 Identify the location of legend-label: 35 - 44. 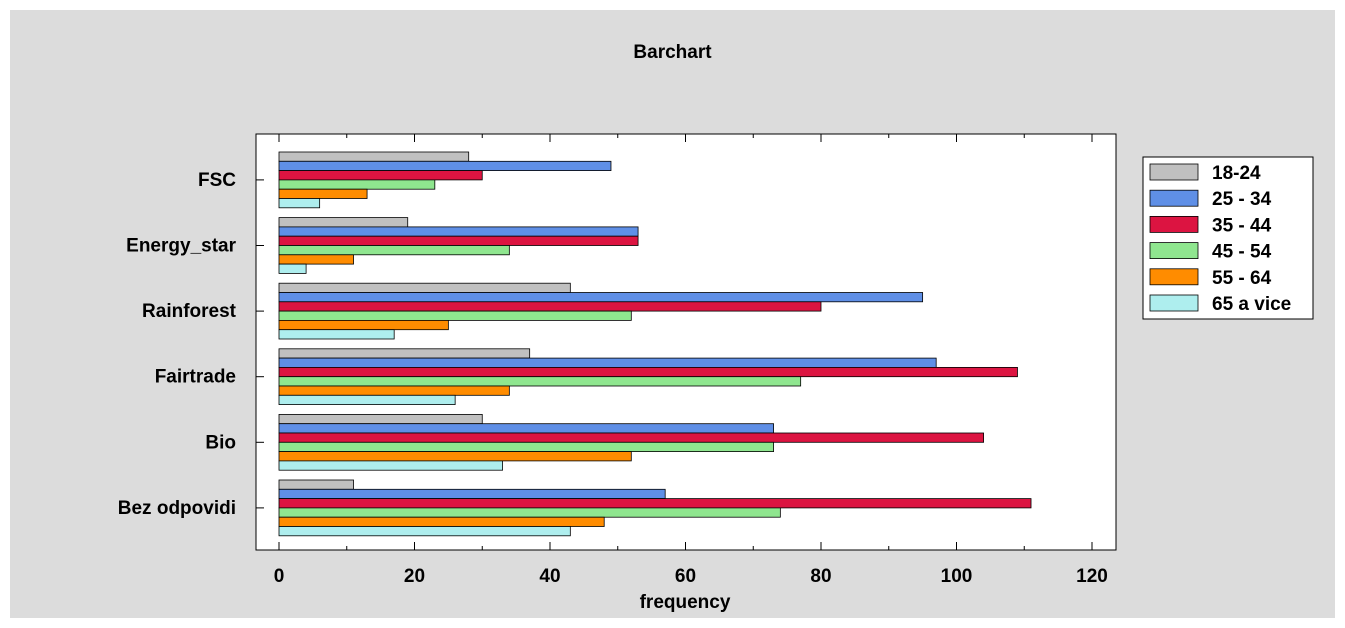
(1242, 225).